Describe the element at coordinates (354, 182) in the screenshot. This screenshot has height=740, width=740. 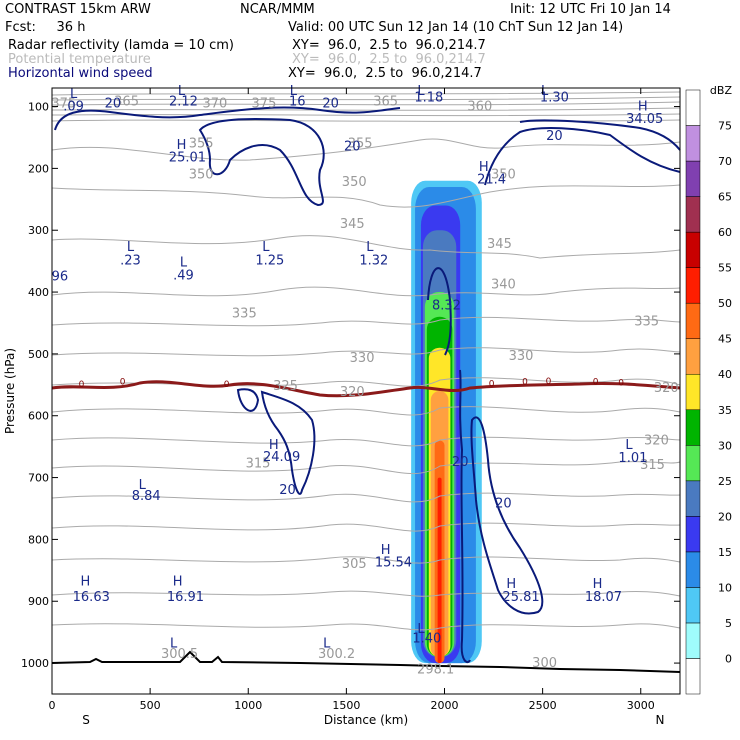
I see `theta-label-9: 350` at that location.